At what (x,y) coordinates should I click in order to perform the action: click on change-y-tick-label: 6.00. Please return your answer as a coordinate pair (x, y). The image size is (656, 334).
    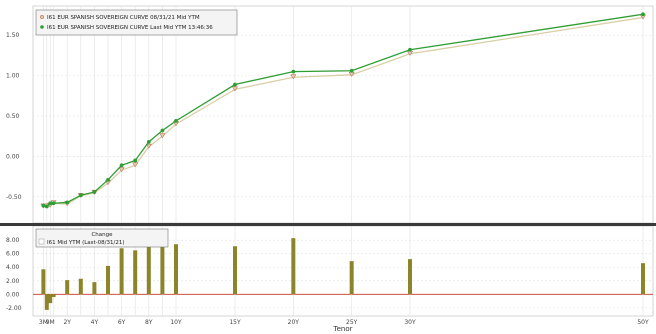
    Looking at the image, I should click on (13, 254).